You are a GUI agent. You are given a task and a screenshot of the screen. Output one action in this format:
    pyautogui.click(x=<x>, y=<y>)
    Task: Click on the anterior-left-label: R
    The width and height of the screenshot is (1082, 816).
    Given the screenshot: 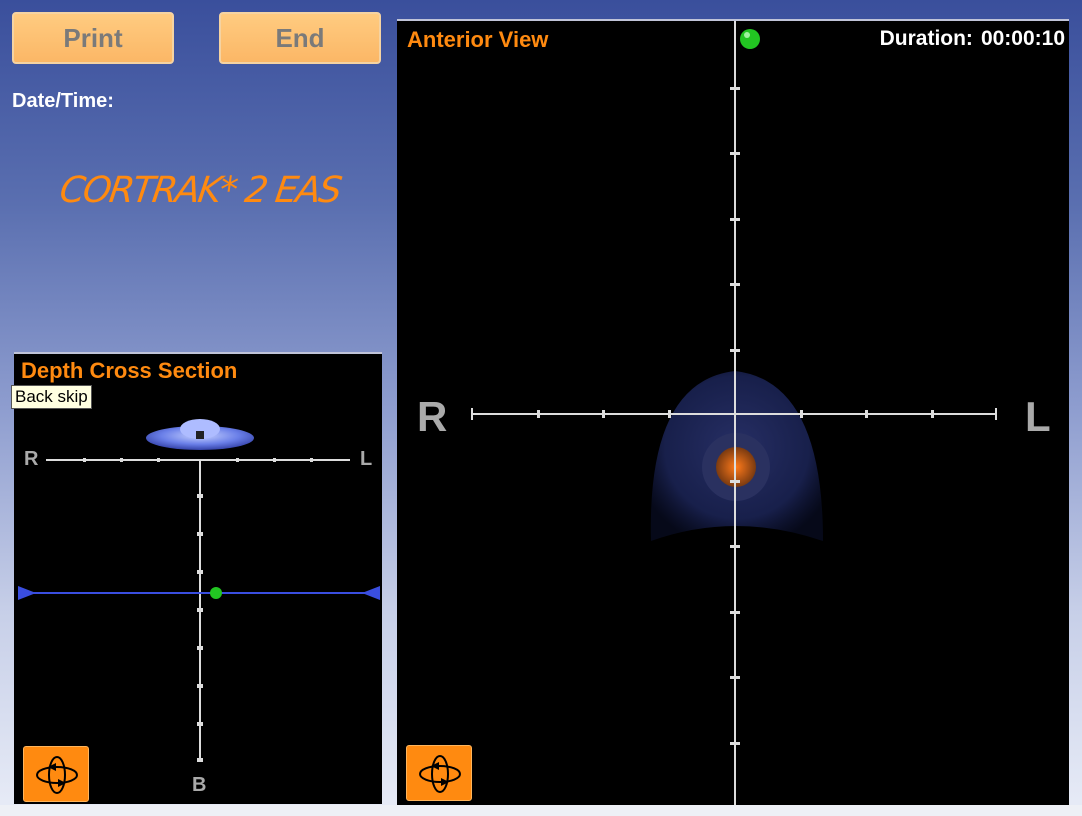 What is the action you would take?
    pyautogui.click(x=432, y=416)
    